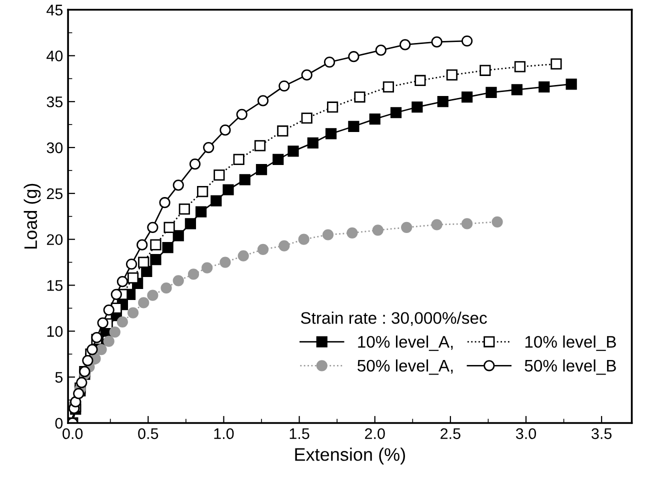 Image resolution: width=648 pixels, height=489 pixels. What do you see at coordinates (54, 148) in the screenshot?
I see `y-tick-label: 30` at bounding box center [54, 148].